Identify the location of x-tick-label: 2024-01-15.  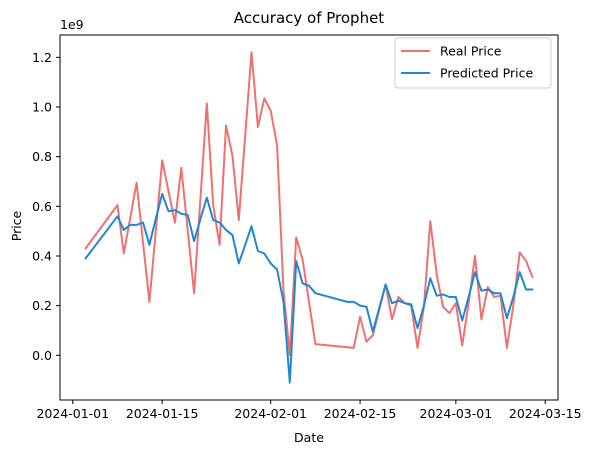
(162, 413).